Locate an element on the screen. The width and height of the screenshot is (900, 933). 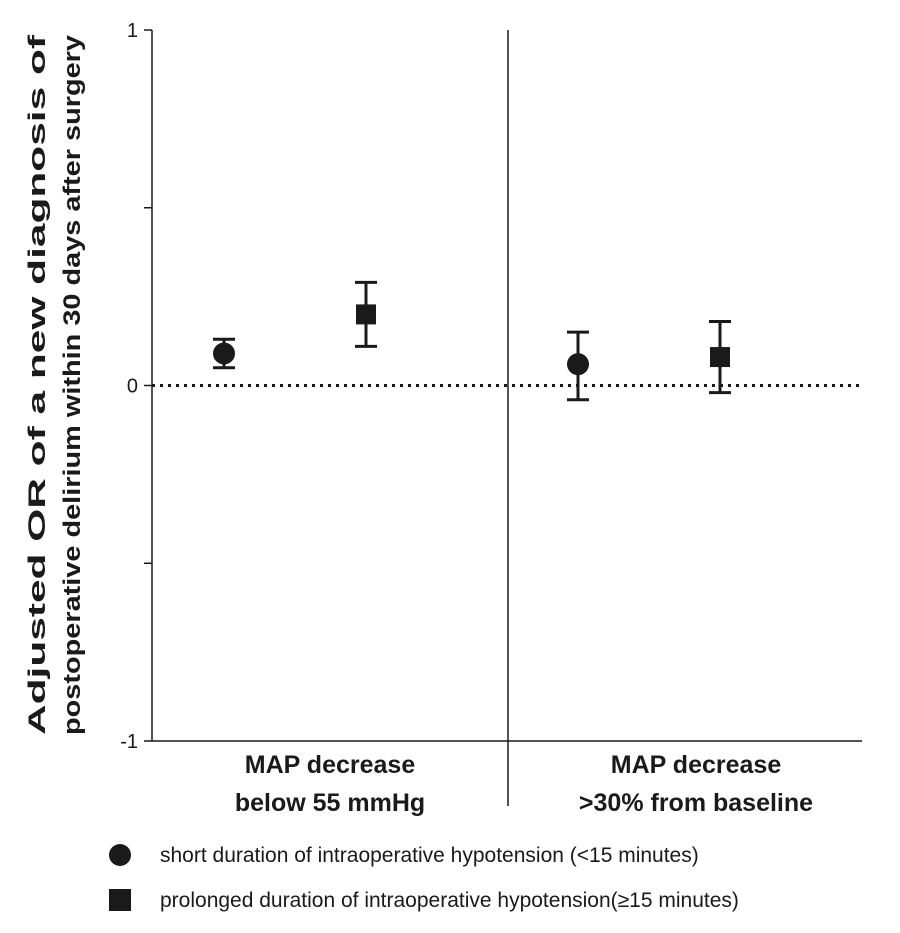
category-label: below 55 mmHg is located at coordinates (330, 803).